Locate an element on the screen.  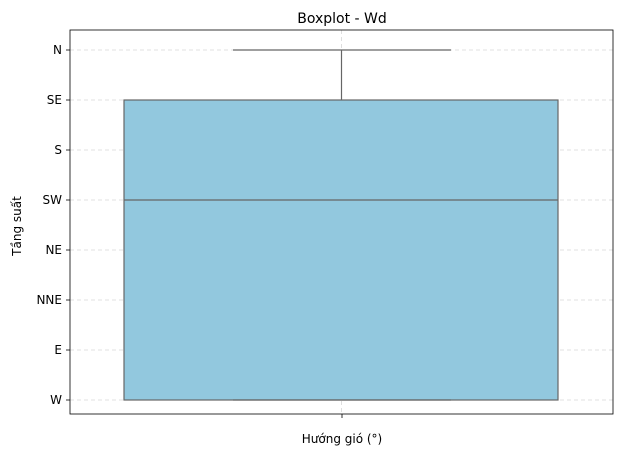
y-tick-label: W is located at coordinates (56, 400).